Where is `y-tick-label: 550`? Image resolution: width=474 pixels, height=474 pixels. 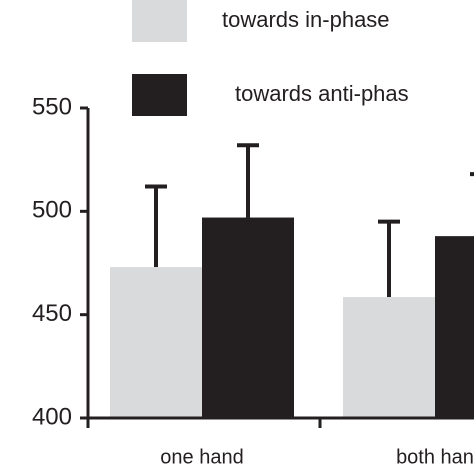 y-tick-label: 550 is located at coordinates (52, 106).